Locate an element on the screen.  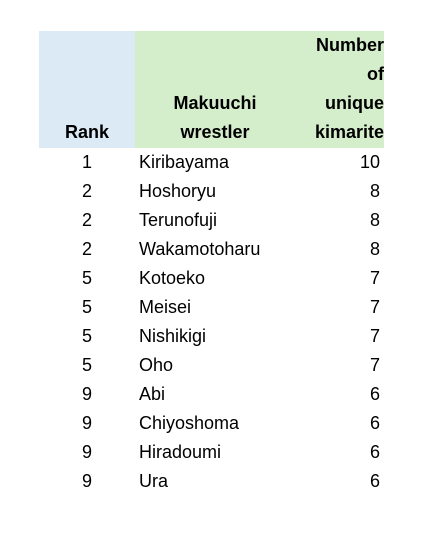
table-row: 2 Wakamotoharu 8 is located at coordinates (211, 249).